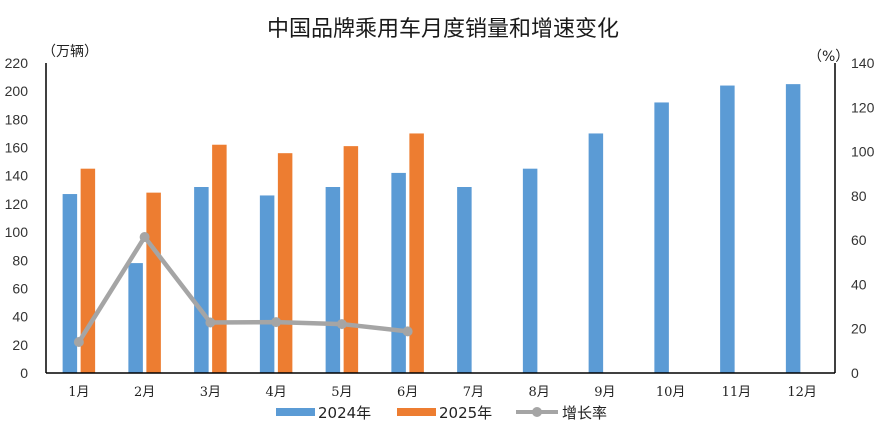 The height and width of the screenshot is (424, 886). Describe the element at coordinates (17, 91) in the screenshot. I see `left-axis-tick-label: 200` at that location.